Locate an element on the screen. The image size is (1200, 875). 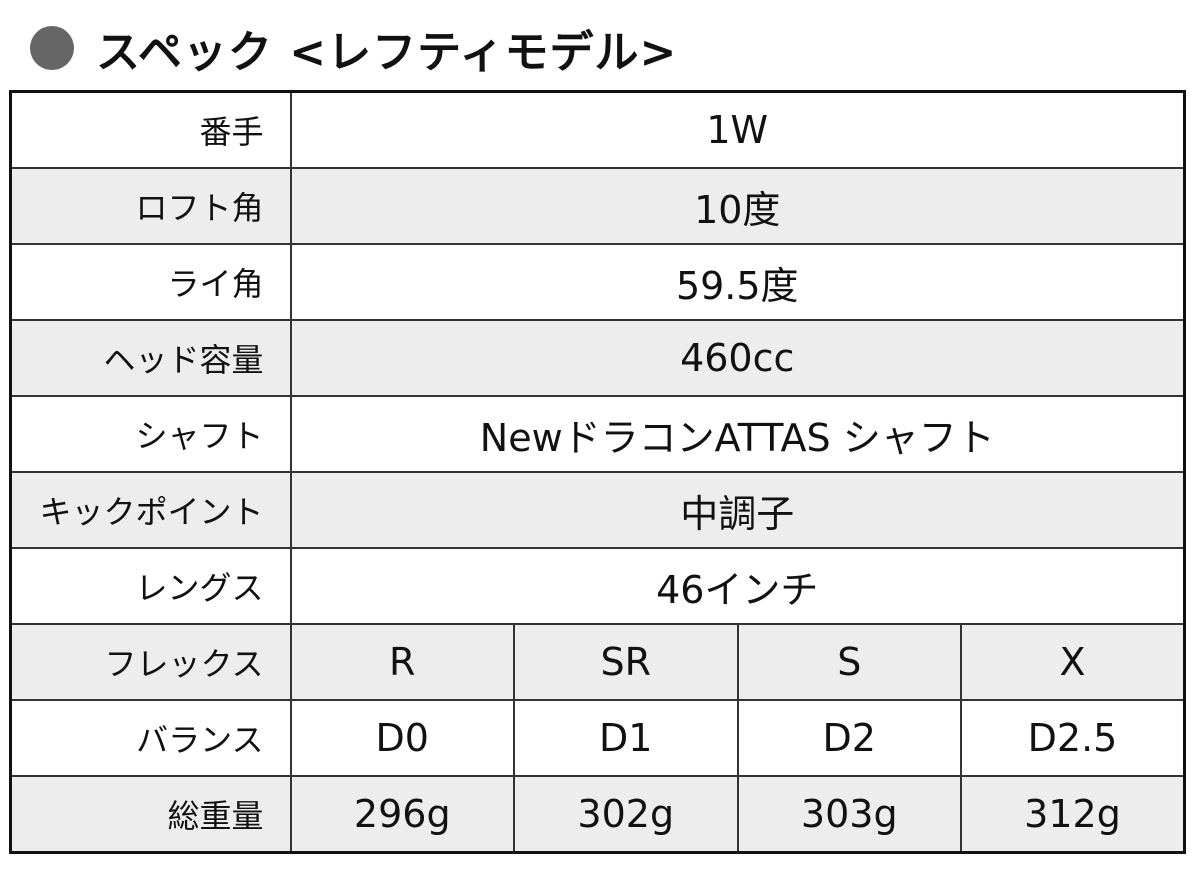
row-value: 303g is located at coordinates (849, 814).